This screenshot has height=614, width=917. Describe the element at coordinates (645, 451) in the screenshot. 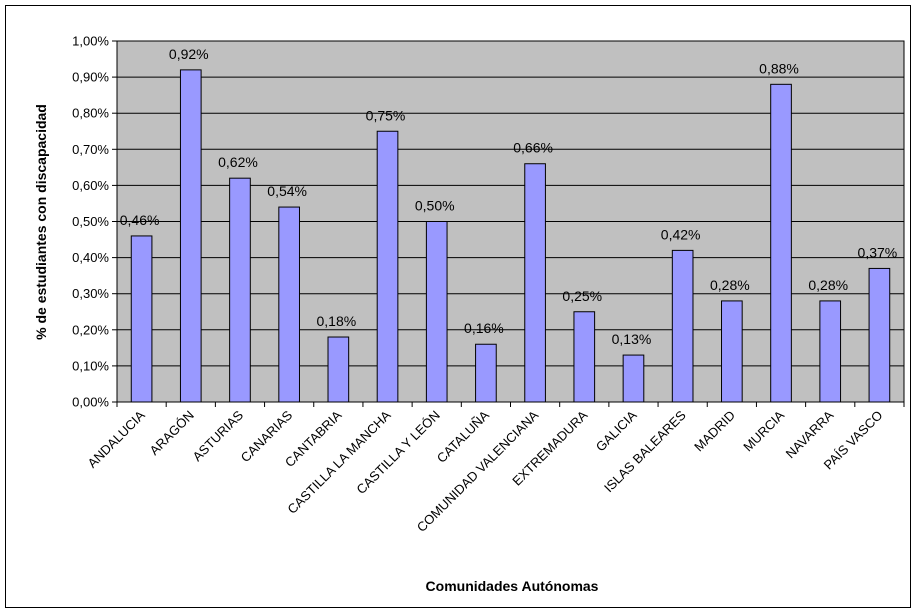

I see `x-tick-label: ISLAS BALEARES` at that location.